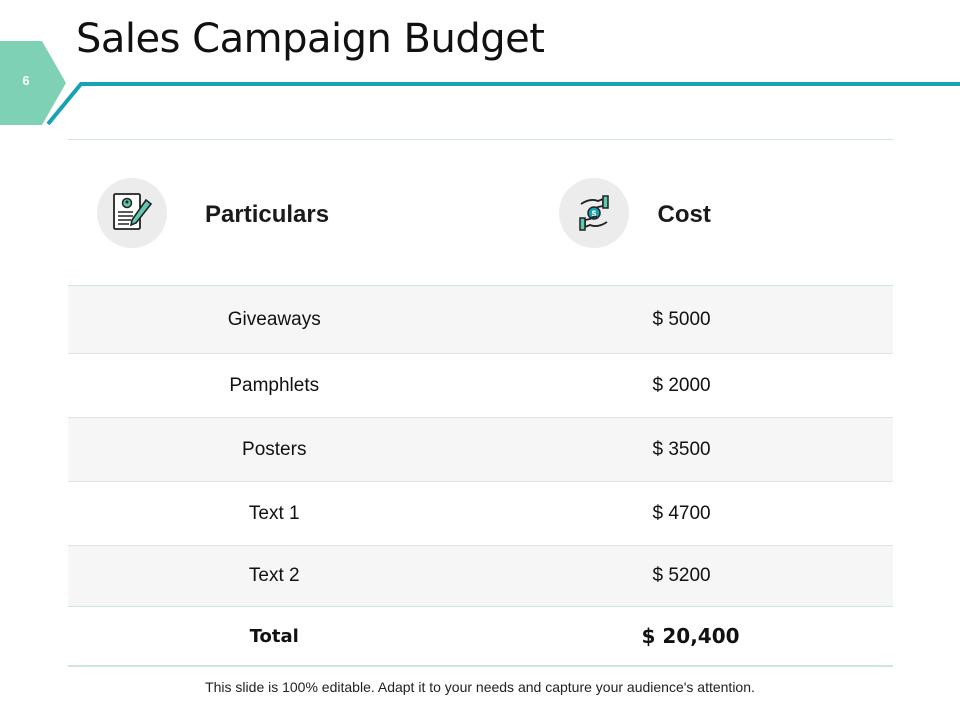 Image resolution: width=960 pixels, height=720 pixels. What do you see at coordinates (274, 636) in the screenshot?
I see `total-label: Total` at bounding box center [274, 636].